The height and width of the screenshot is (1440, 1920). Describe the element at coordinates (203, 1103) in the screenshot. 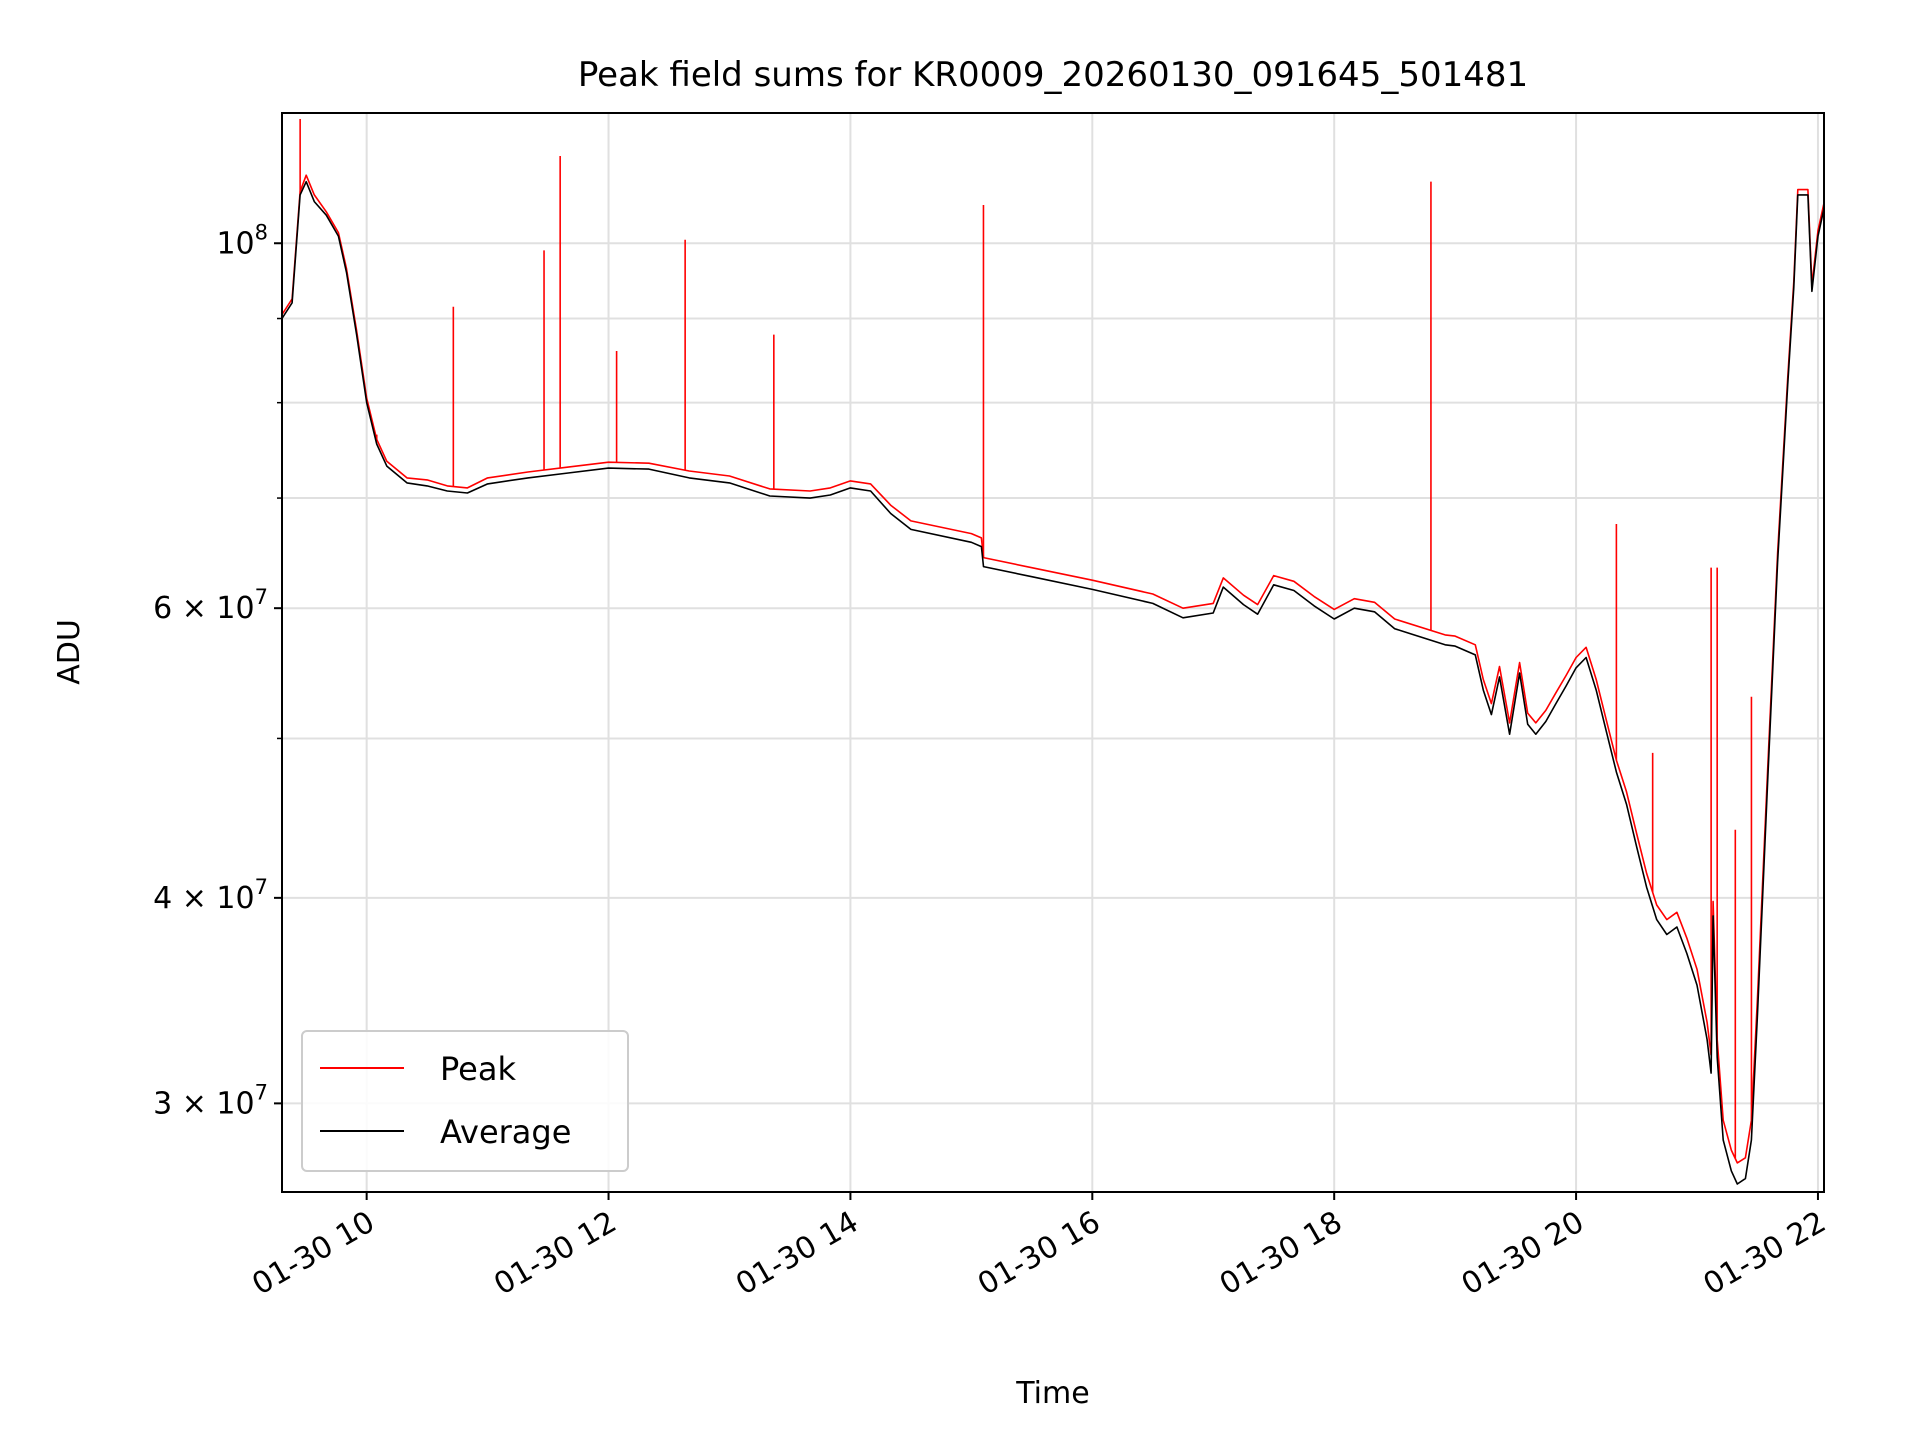

I see `y-tick-base: 3 × 10` at that location.